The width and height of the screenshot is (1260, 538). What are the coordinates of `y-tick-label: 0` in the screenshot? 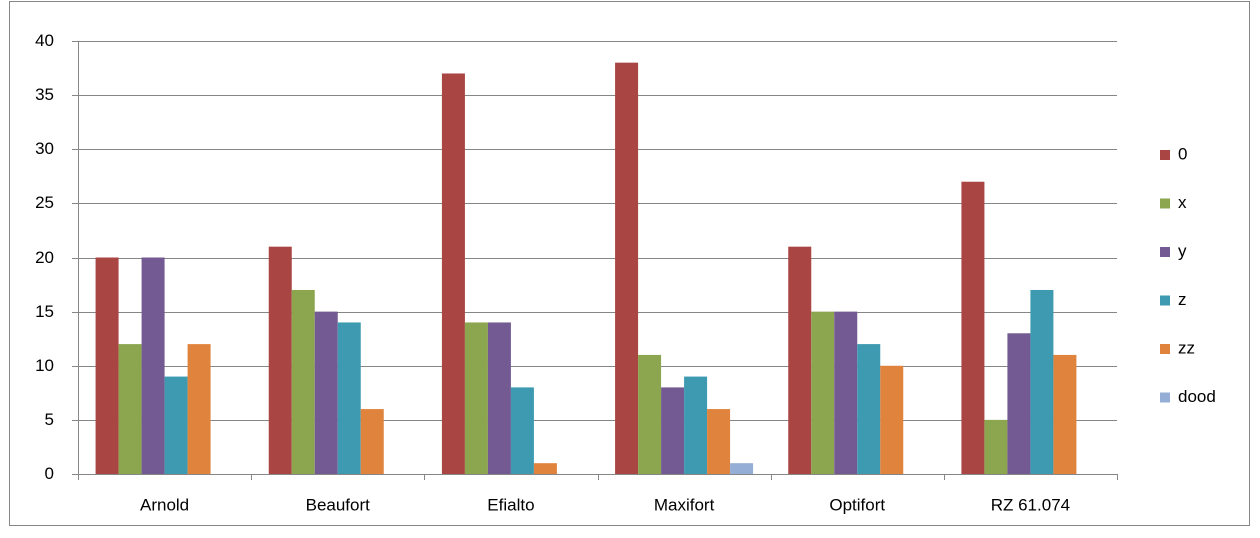 It's located at (49, 473).